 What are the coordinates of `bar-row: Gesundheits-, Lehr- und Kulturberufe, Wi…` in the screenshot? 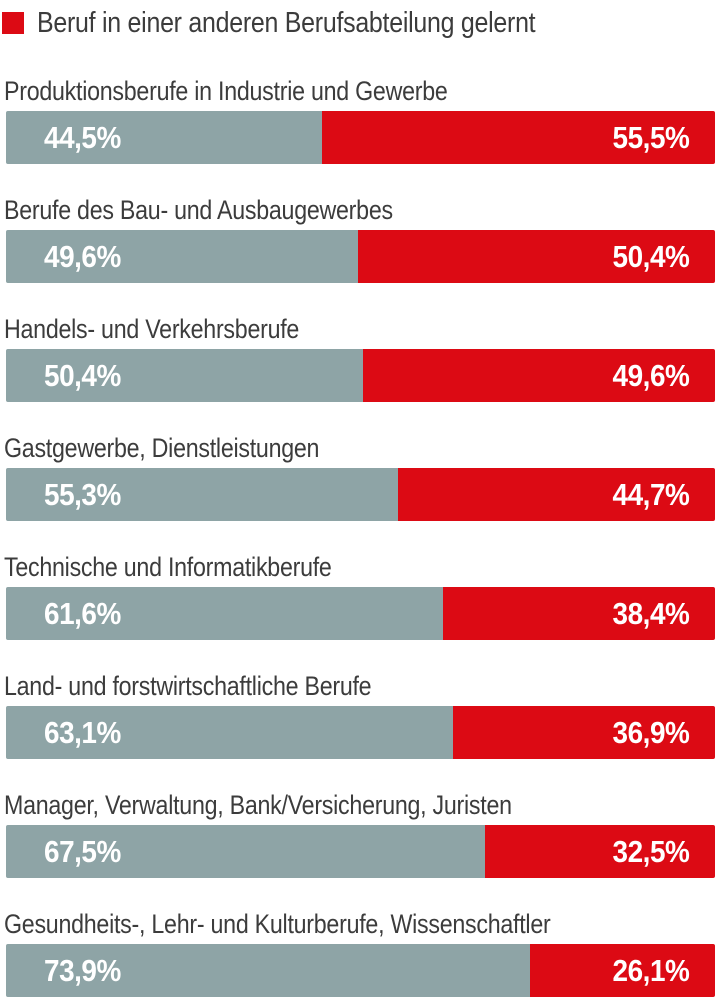 It's located at (360, 953).